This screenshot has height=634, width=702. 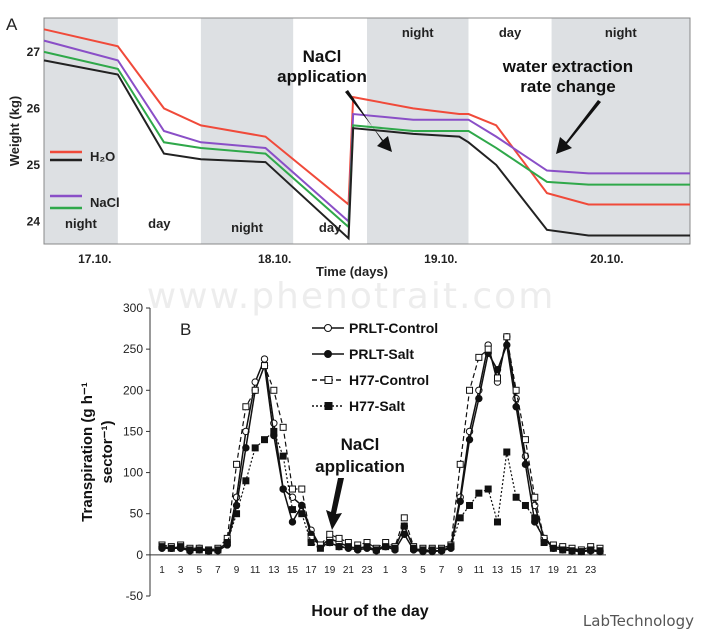 I want to click on x-tick-label: 9, so click(x=460, y=570).